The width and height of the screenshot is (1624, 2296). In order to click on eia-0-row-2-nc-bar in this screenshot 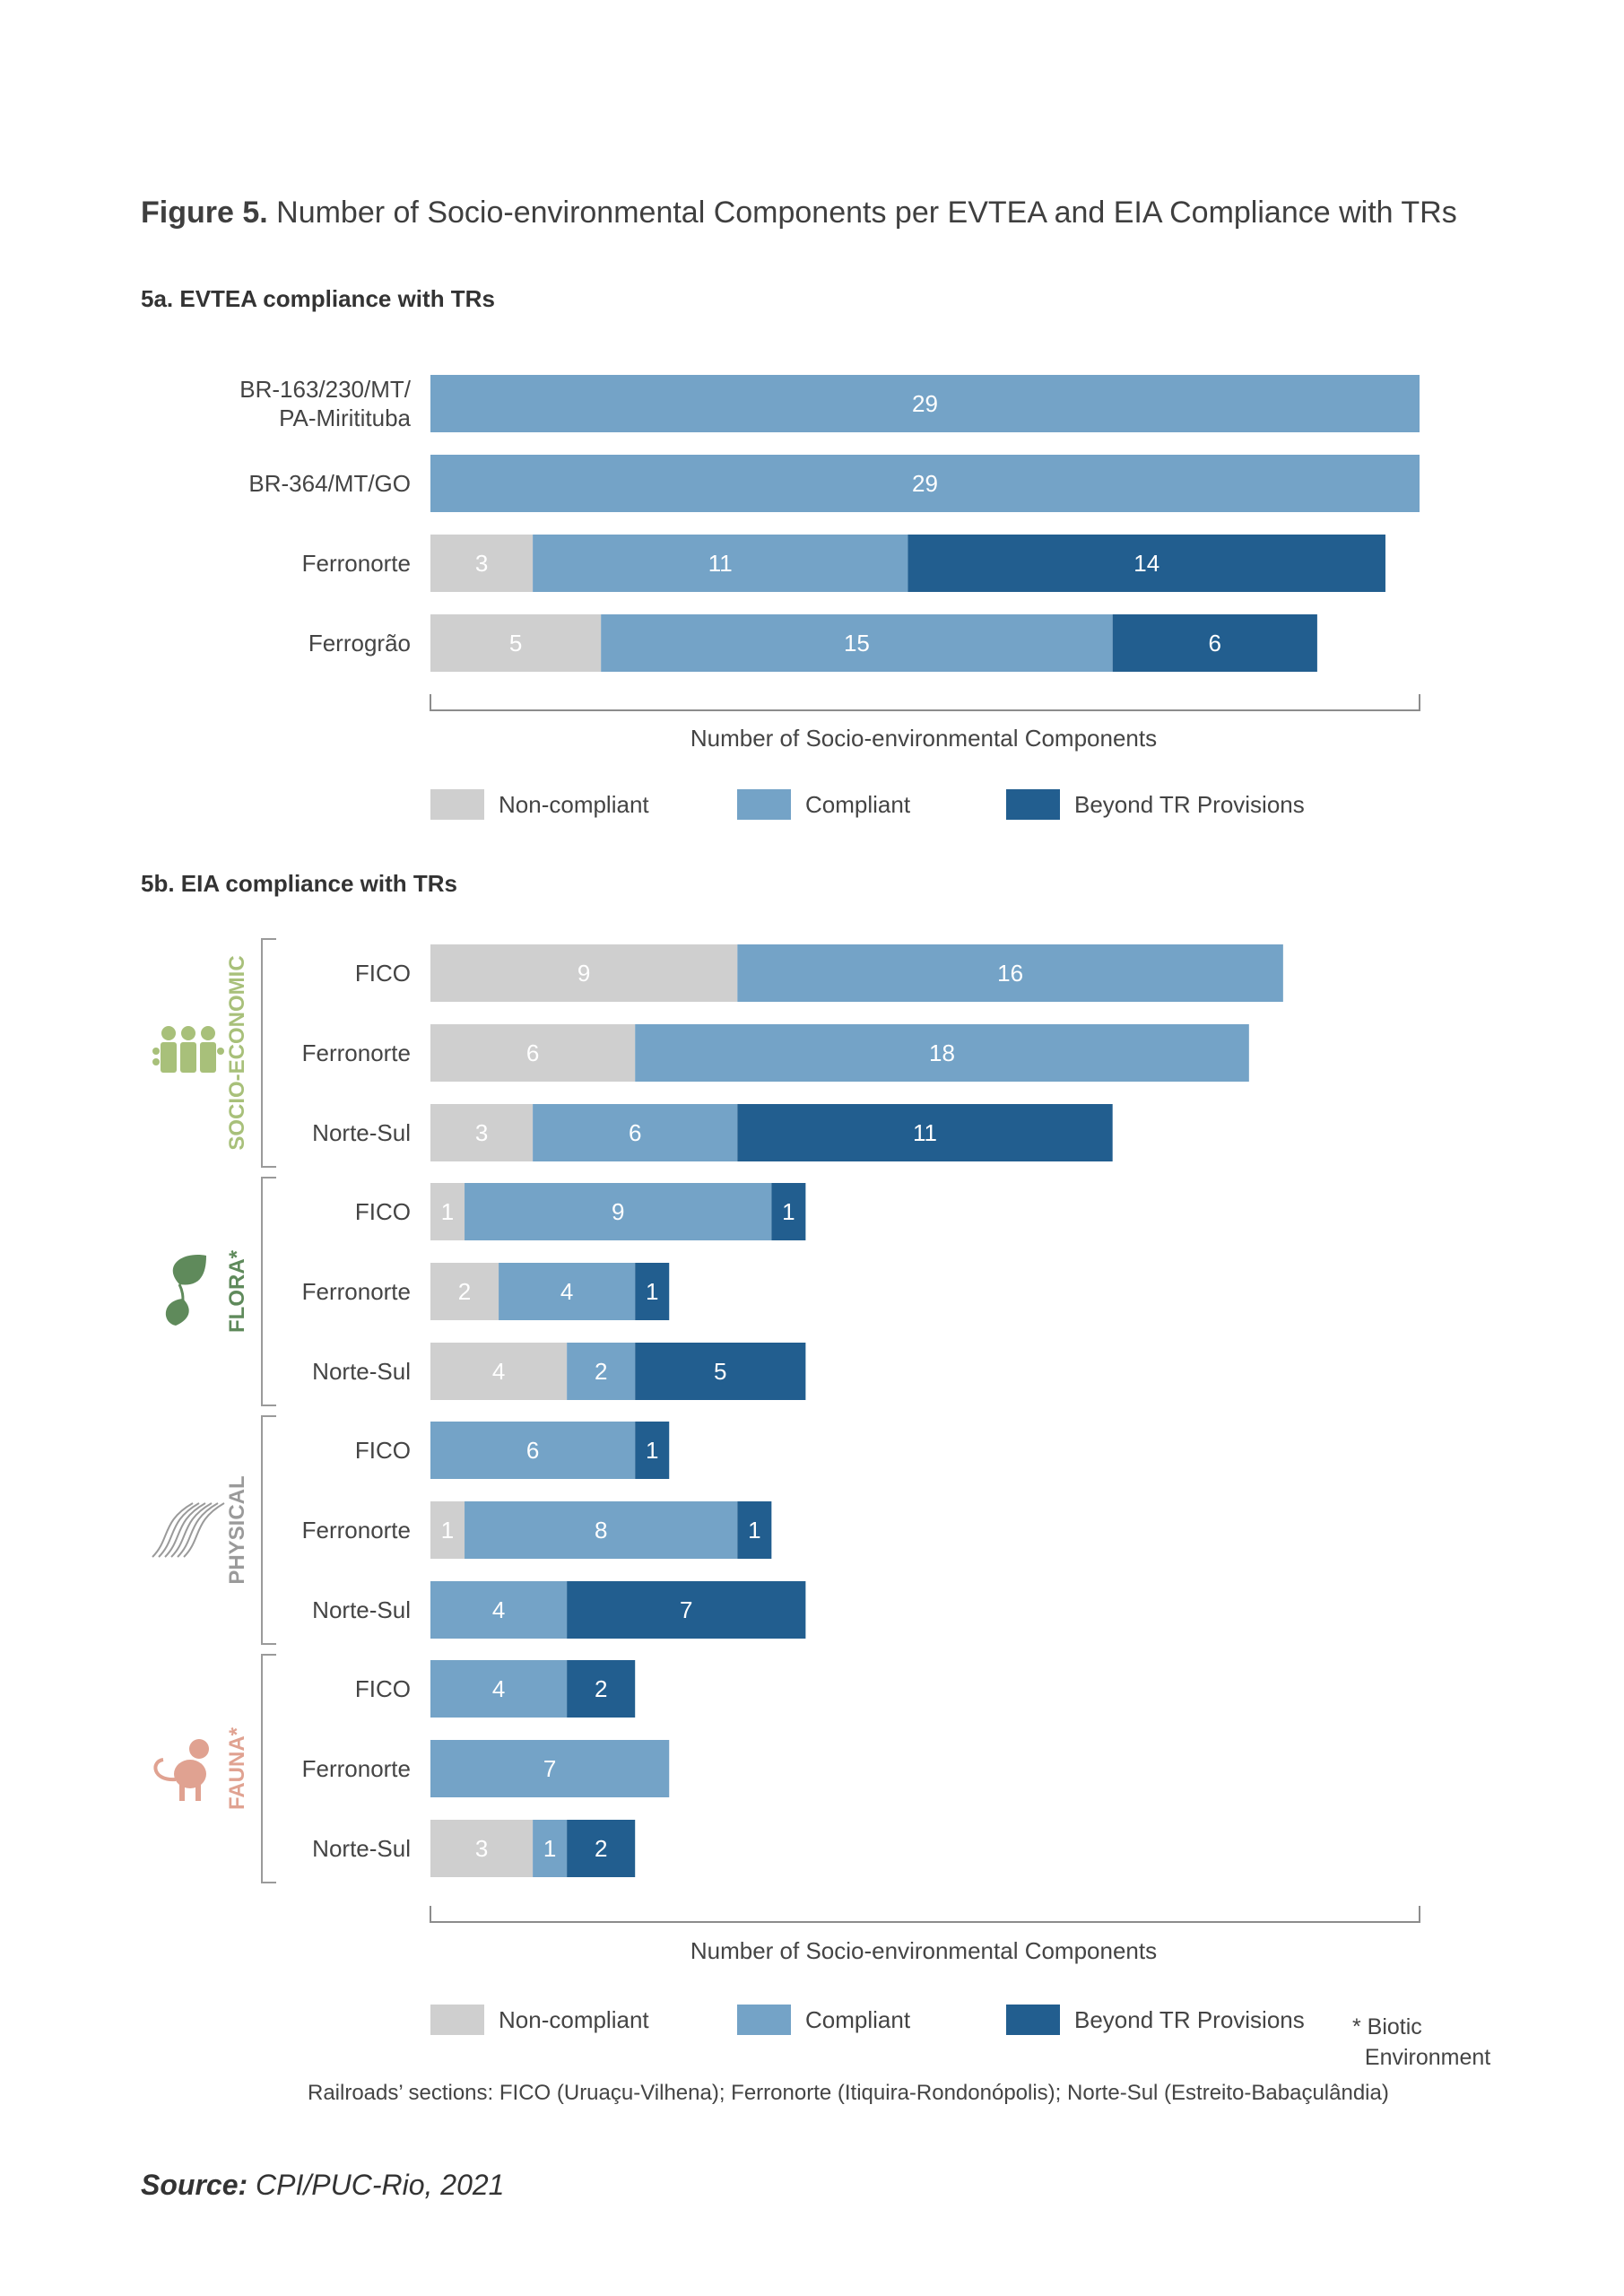, I will do `click(482, 1132)`.